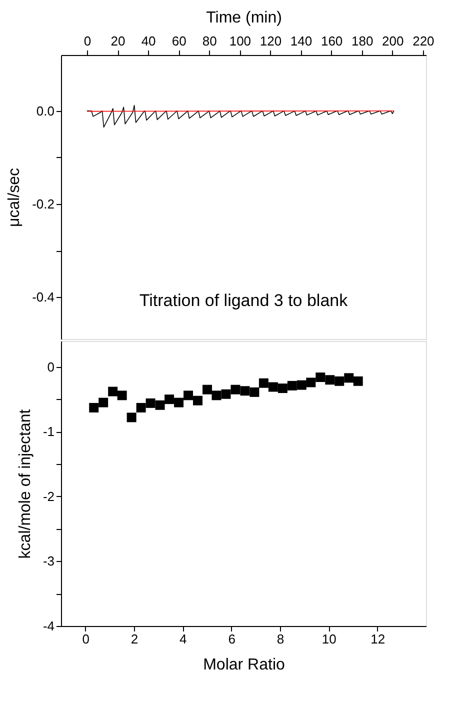 This screenshot has width=468, height=707. I want to click on y-axis-title: μcal/sec, so click(15, 198).